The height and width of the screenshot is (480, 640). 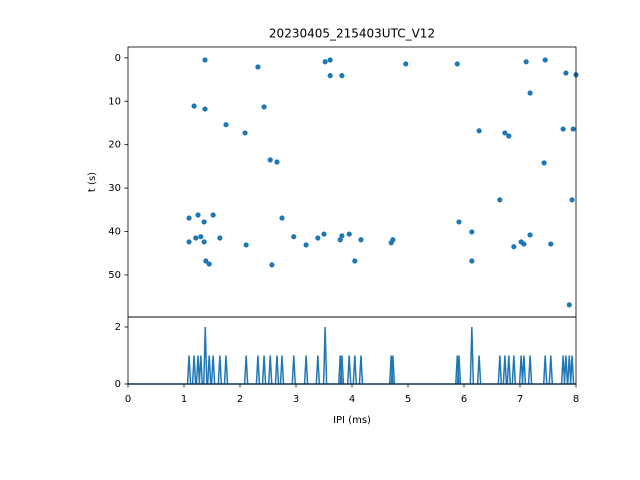 I want to click on x-tick-label: 4, so click(x=352, y=399).